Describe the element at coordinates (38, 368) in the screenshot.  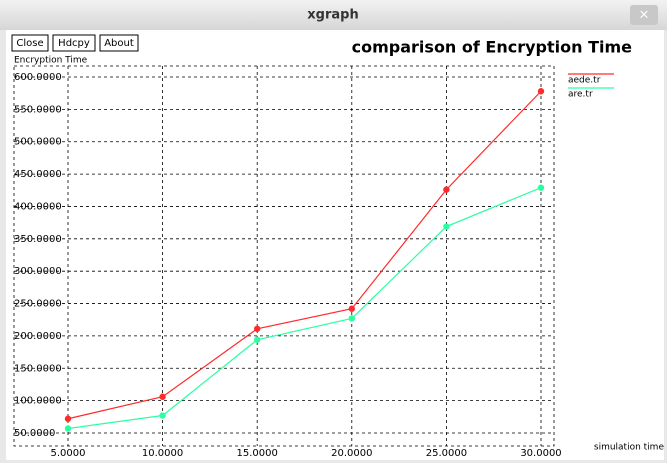
I see `y-tick-label: 150.0000` at that location.